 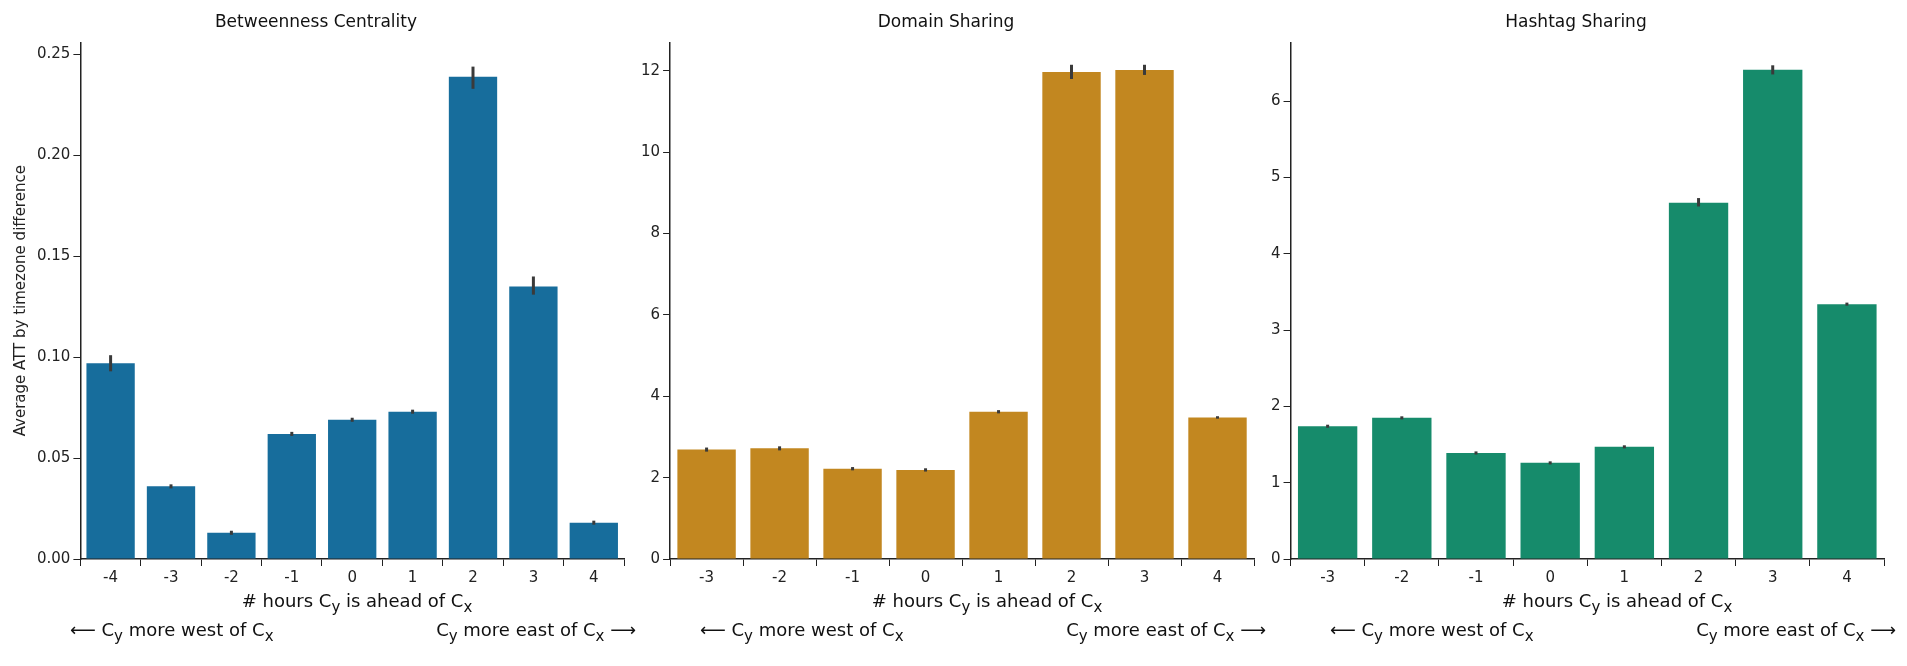 What do you see at coordinates (316, 20) in the screenshot?
I see `chart-title: Betweenness Centrality` at bounding box center [316, 20].